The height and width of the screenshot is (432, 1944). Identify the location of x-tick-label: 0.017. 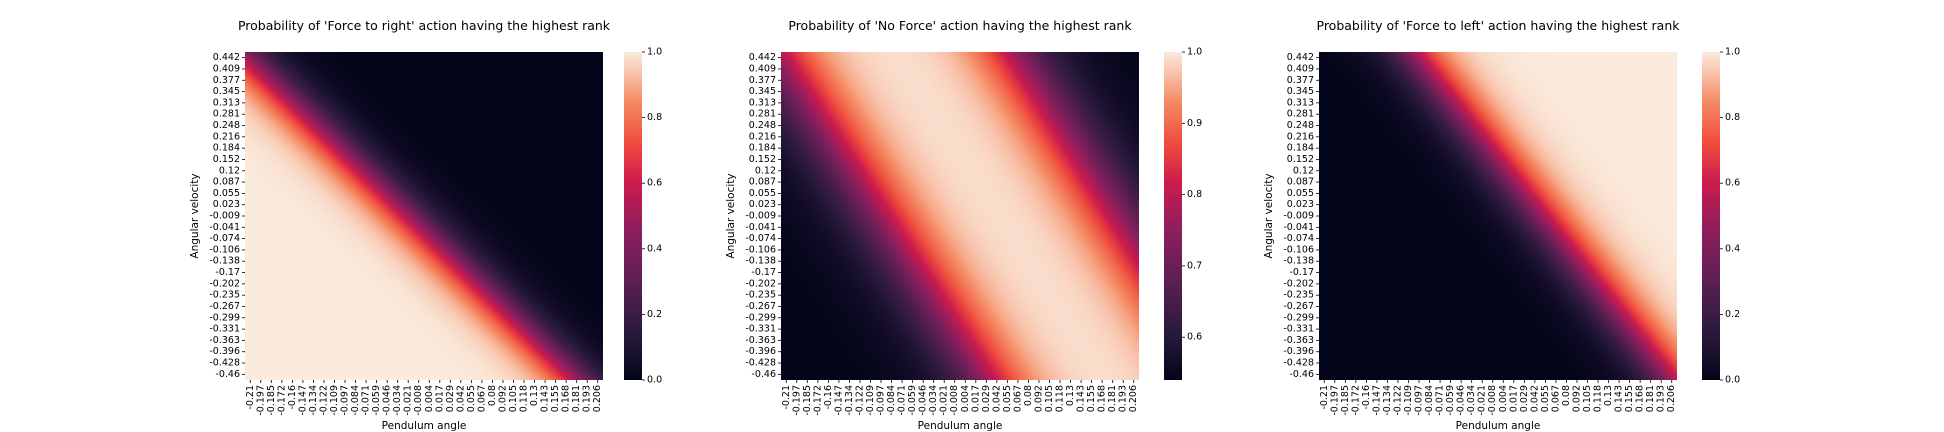
(439, 398).